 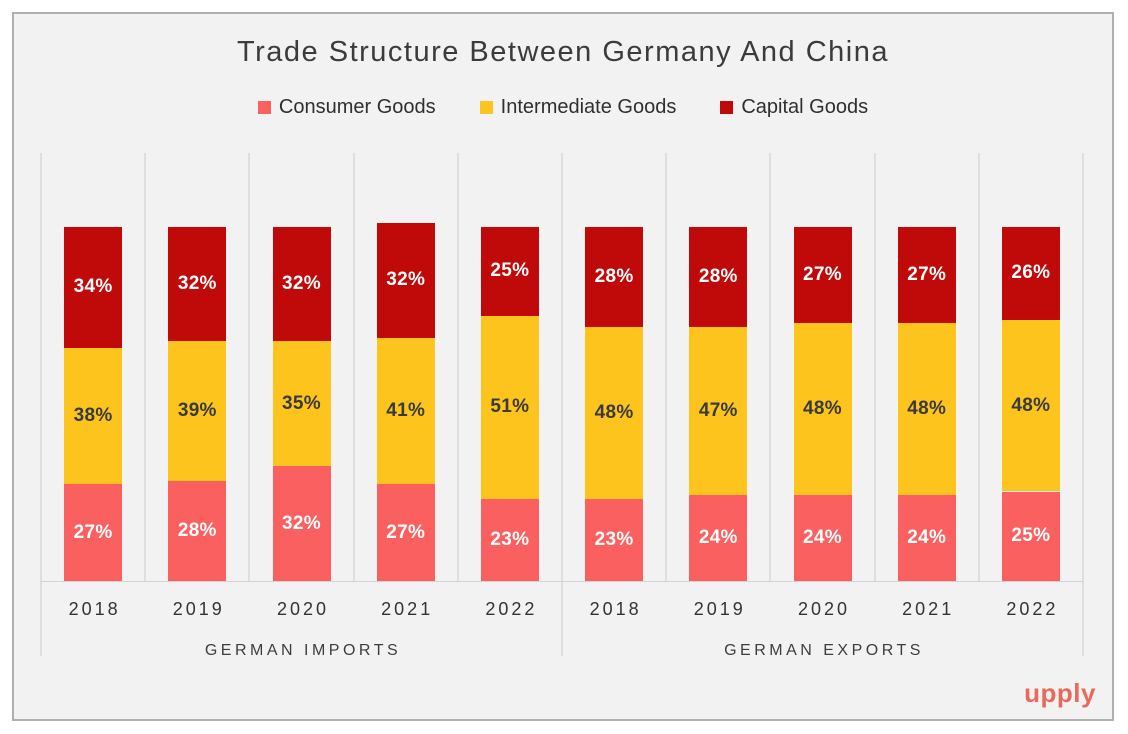 I want to click on legend-item: Consumer Goods, so click(x=346, y=107).